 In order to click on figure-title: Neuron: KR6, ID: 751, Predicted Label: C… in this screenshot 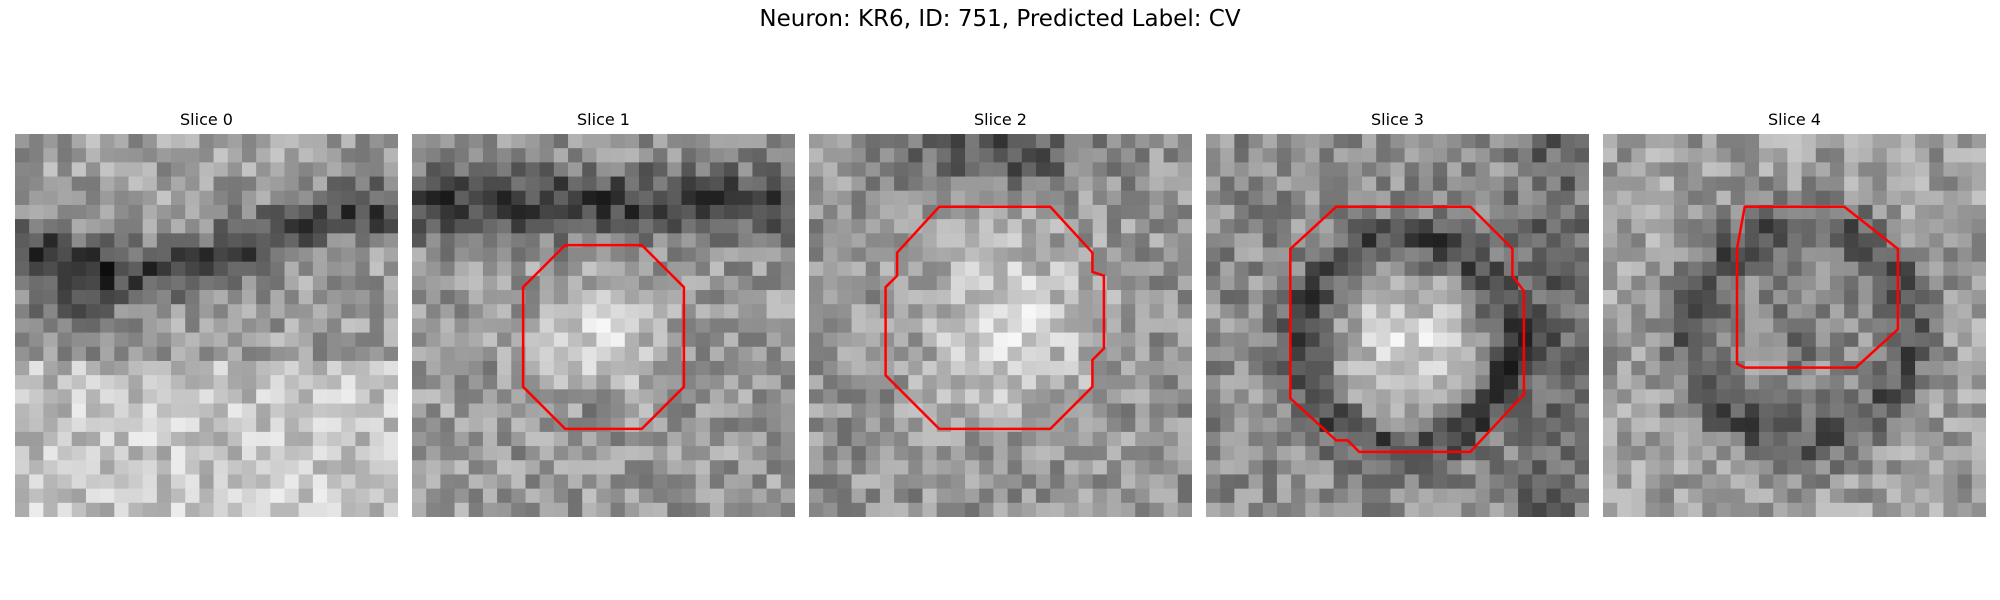, I will do `click(1000, 19)`.